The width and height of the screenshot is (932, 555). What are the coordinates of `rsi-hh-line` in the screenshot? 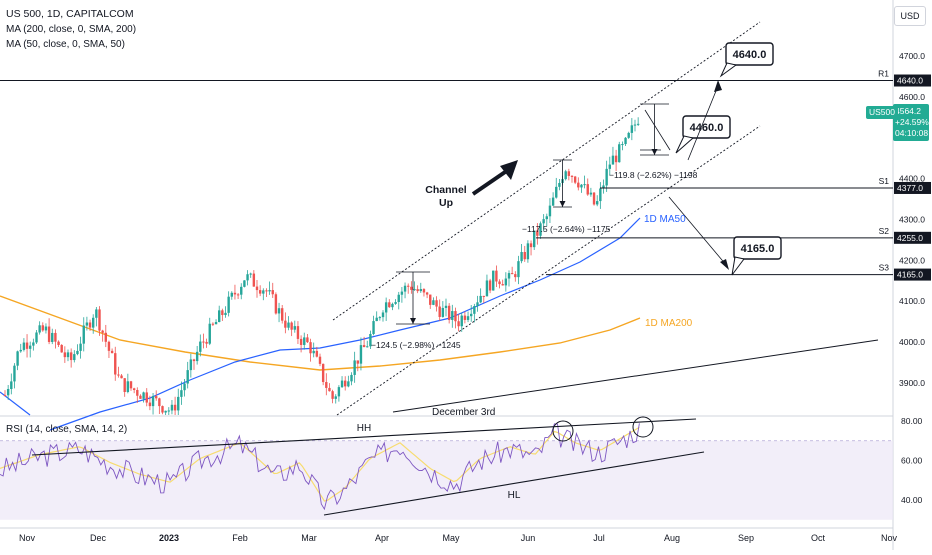 It's located at (364, 437).